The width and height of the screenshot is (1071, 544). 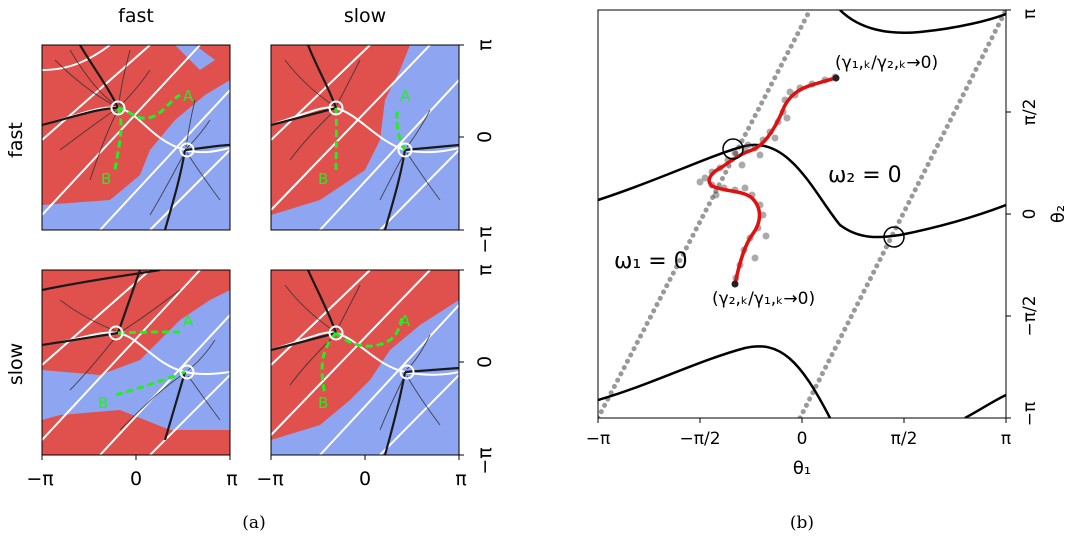 What do you see at coordinates (253, 523) in the screenshot?
I see `caption-a: (a)` at bounding box center [253, 523].